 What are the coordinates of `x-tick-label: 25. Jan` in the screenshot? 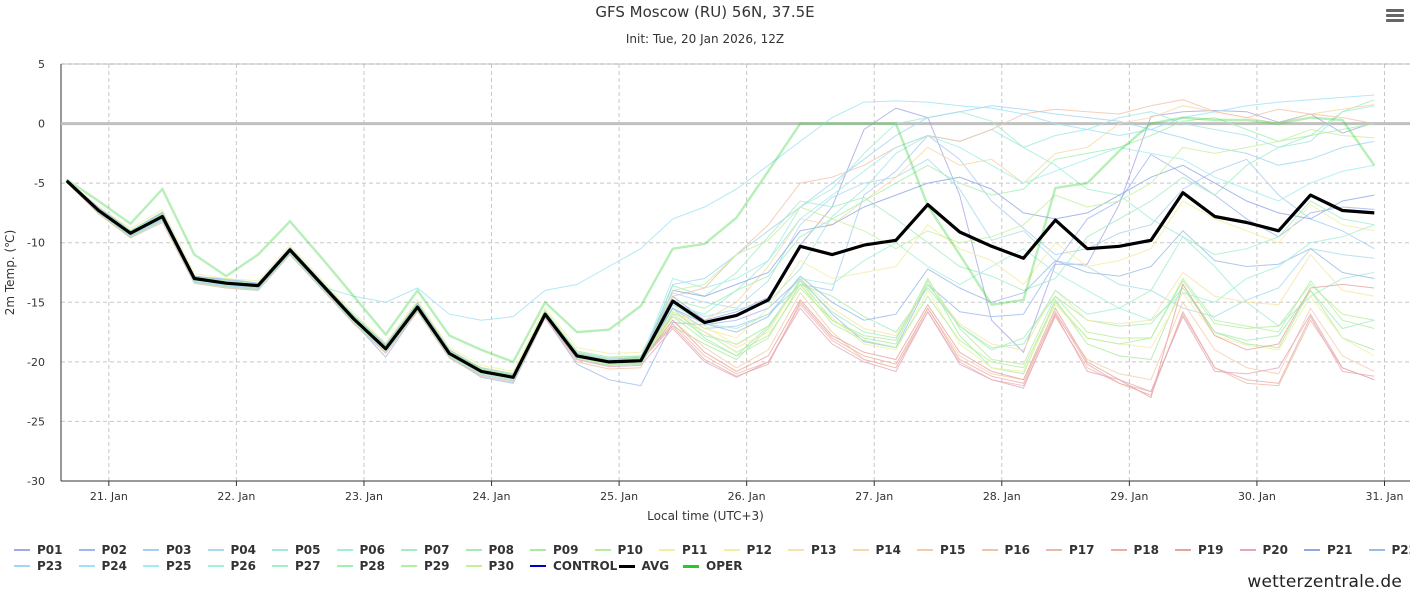 It's located at (619, 496).